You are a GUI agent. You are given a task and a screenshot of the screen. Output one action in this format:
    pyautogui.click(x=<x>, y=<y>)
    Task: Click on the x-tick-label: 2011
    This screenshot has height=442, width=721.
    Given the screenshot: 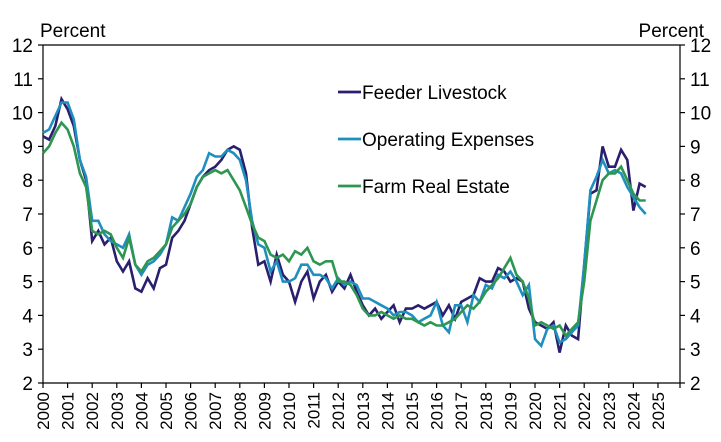 What is the action you would take?
    pyautogui.click(x=314, y=410)
    